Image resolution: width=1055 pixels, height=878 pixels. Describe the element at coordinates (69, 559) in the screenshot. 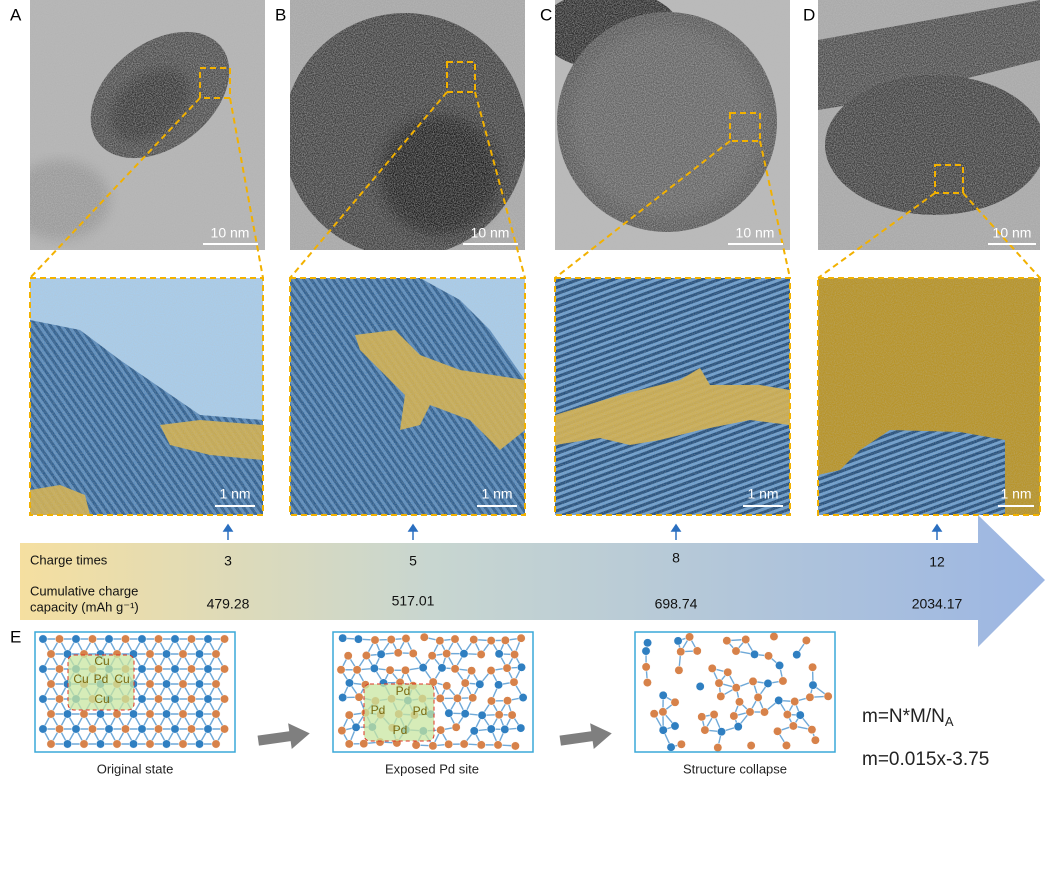

I see `row-label: Charge times` at that location.